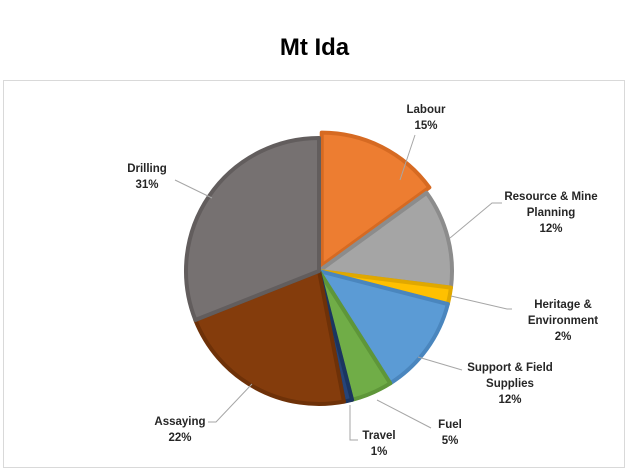 The width and height of the screenshot is (629, 473). I want to click on pie-slice-support-field-supplies, so click(383, 327).